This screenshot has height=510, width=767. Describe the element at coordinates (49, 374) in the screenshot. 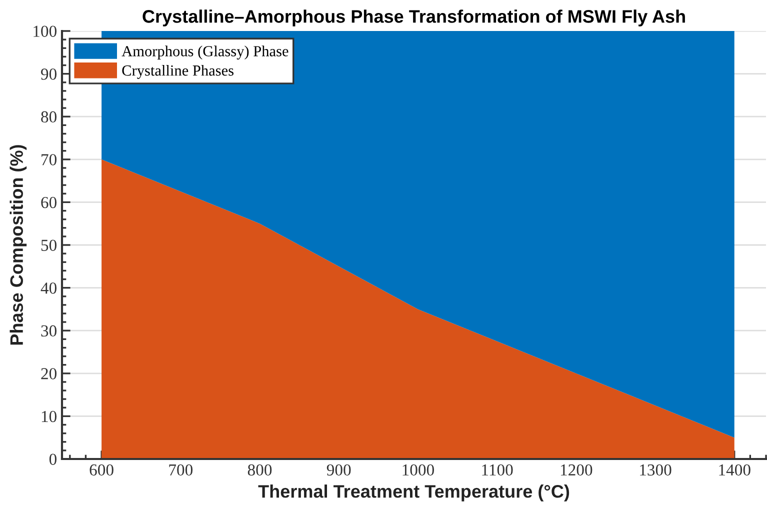

I see `y-tick-label: 20` at that location.